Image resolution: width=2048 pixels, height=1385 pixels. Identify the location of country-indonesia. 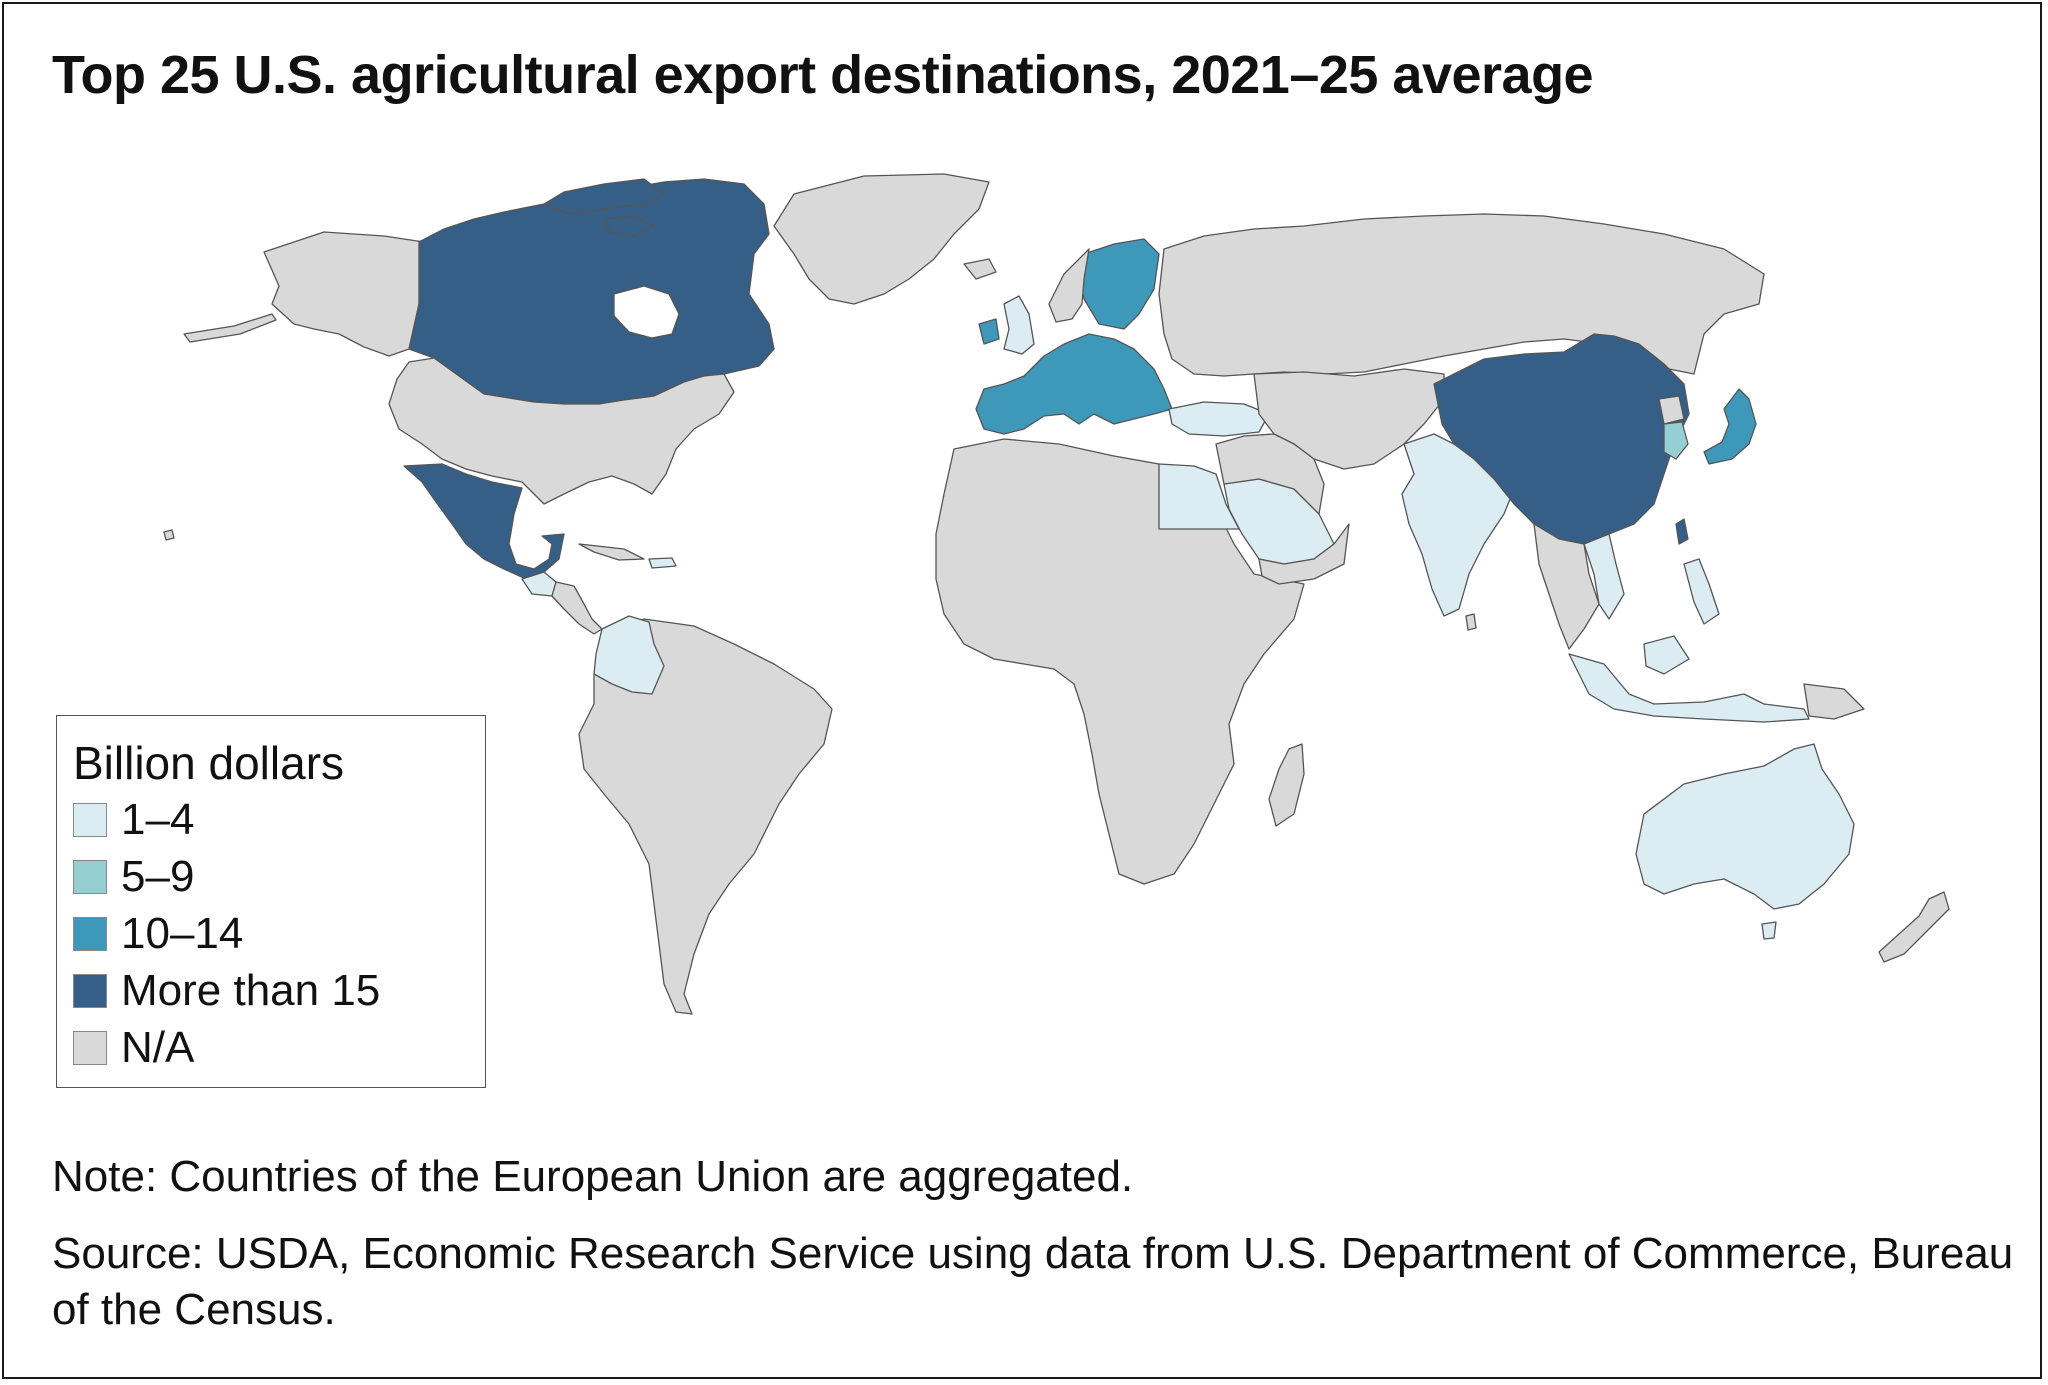
(1689, 679).